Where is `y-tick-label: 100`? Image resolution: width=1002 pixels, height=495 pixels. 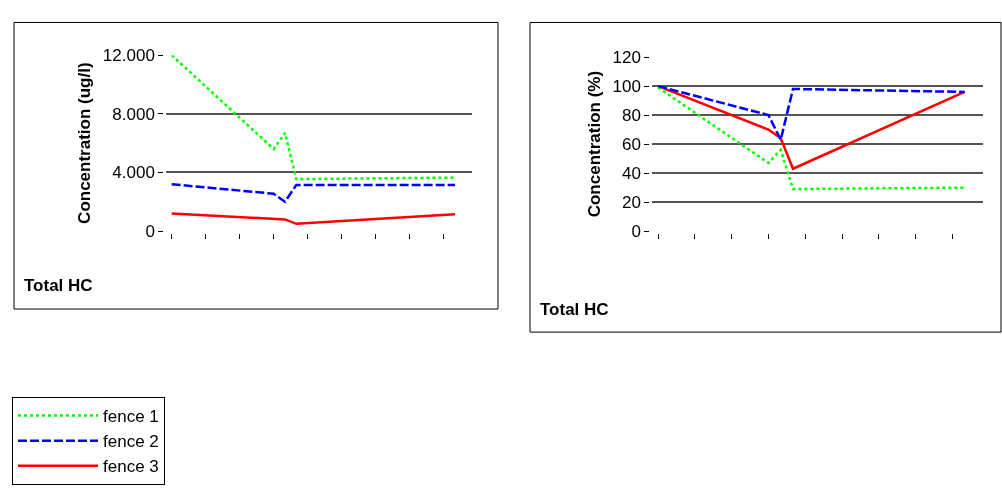
y-tick-label: 100 is located at coordinates (626, 87).